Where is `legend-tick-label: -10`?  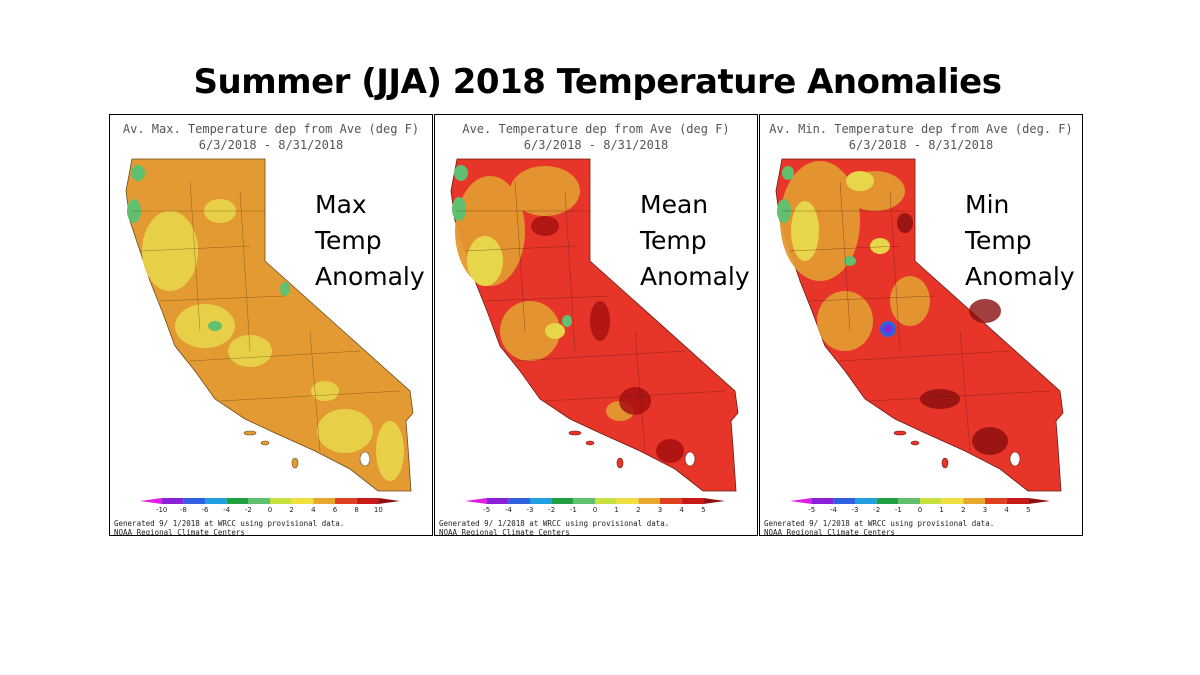
legend-tick-label: -10 is located at coordinates (161, 509).